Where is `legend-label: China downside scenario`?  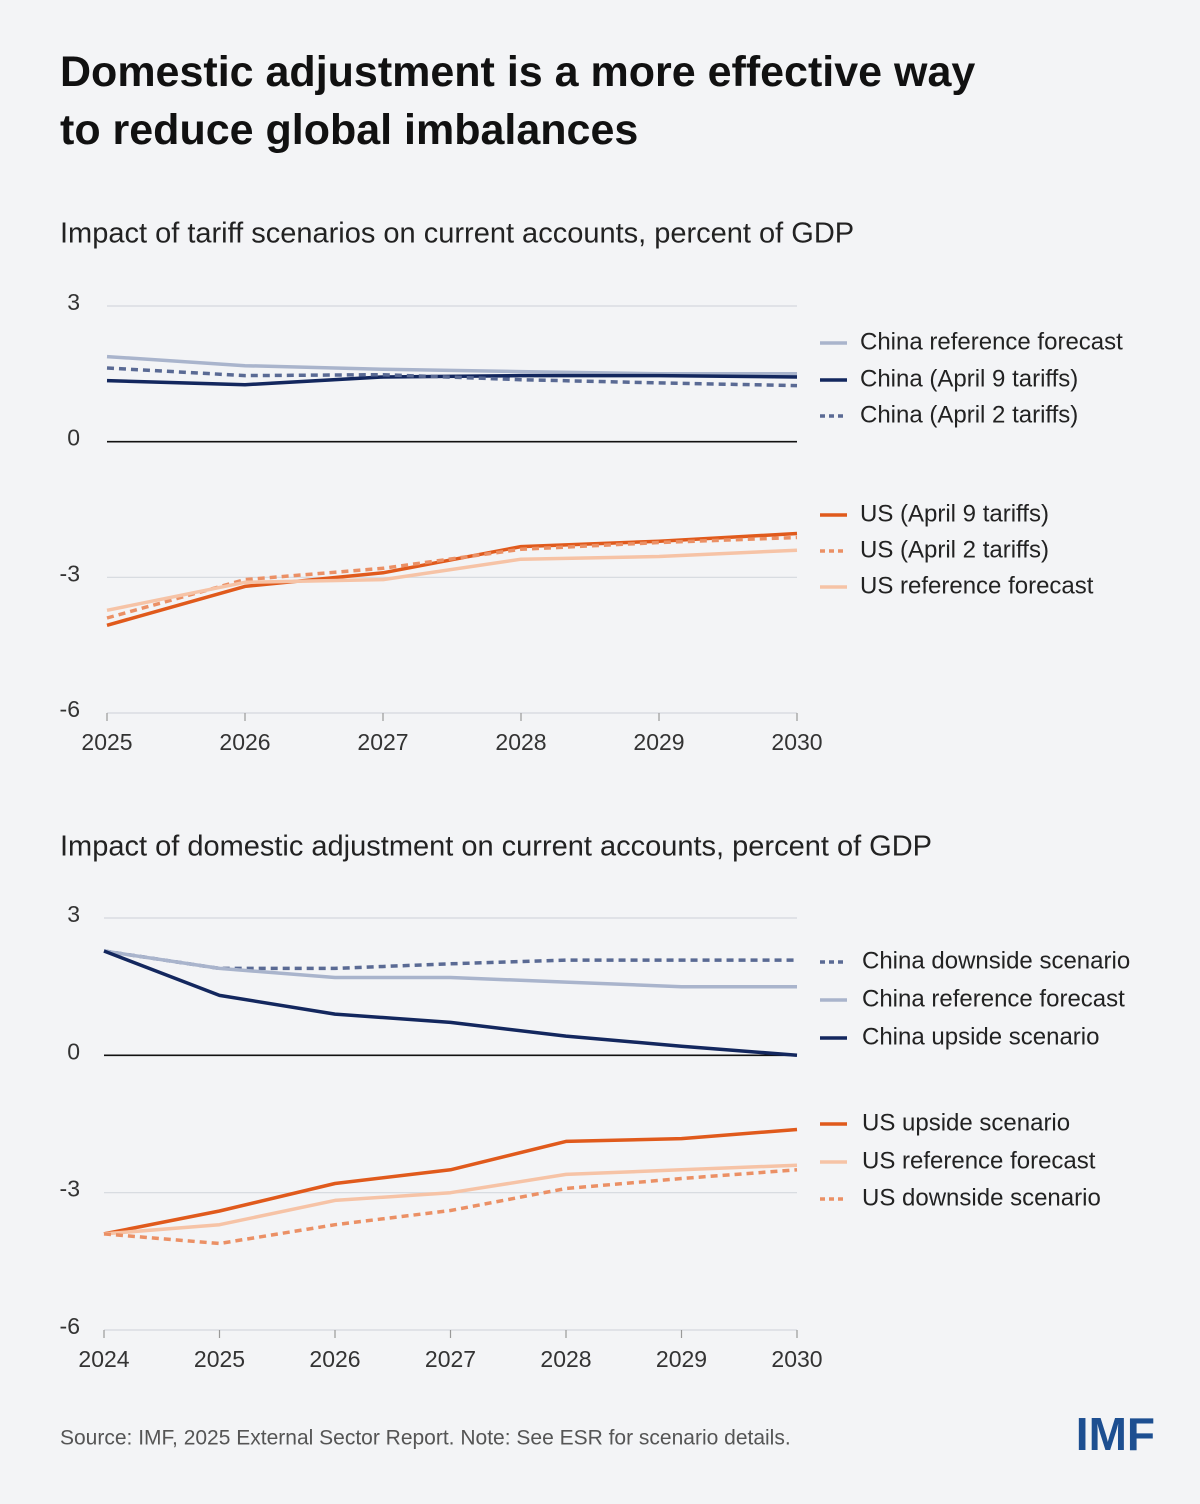 legend-label: China downside scenario is located at coordinates (996, 960).